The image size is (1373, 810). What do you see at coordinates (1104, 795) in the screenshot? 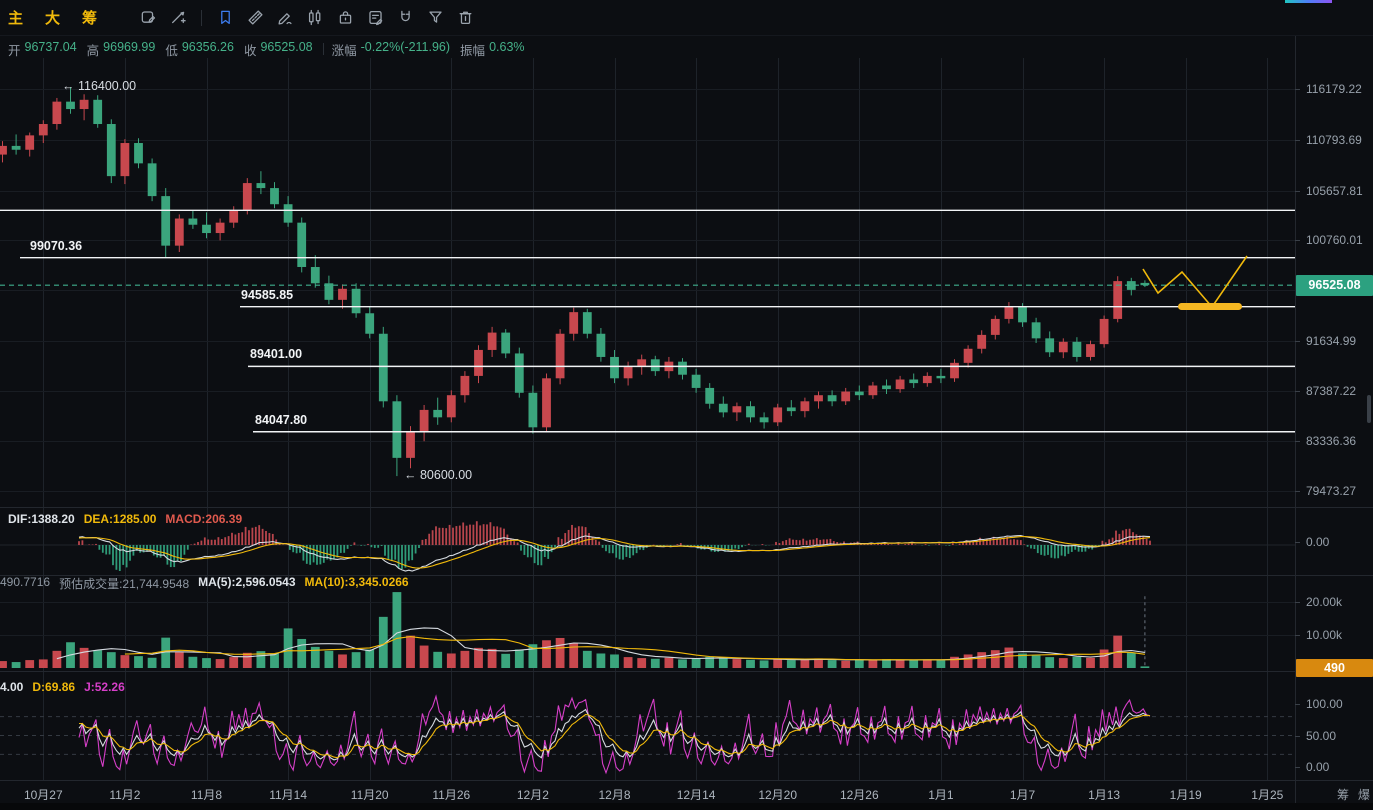
I see `date-axis-label: 1月13` at bounding box center [1104, 795].